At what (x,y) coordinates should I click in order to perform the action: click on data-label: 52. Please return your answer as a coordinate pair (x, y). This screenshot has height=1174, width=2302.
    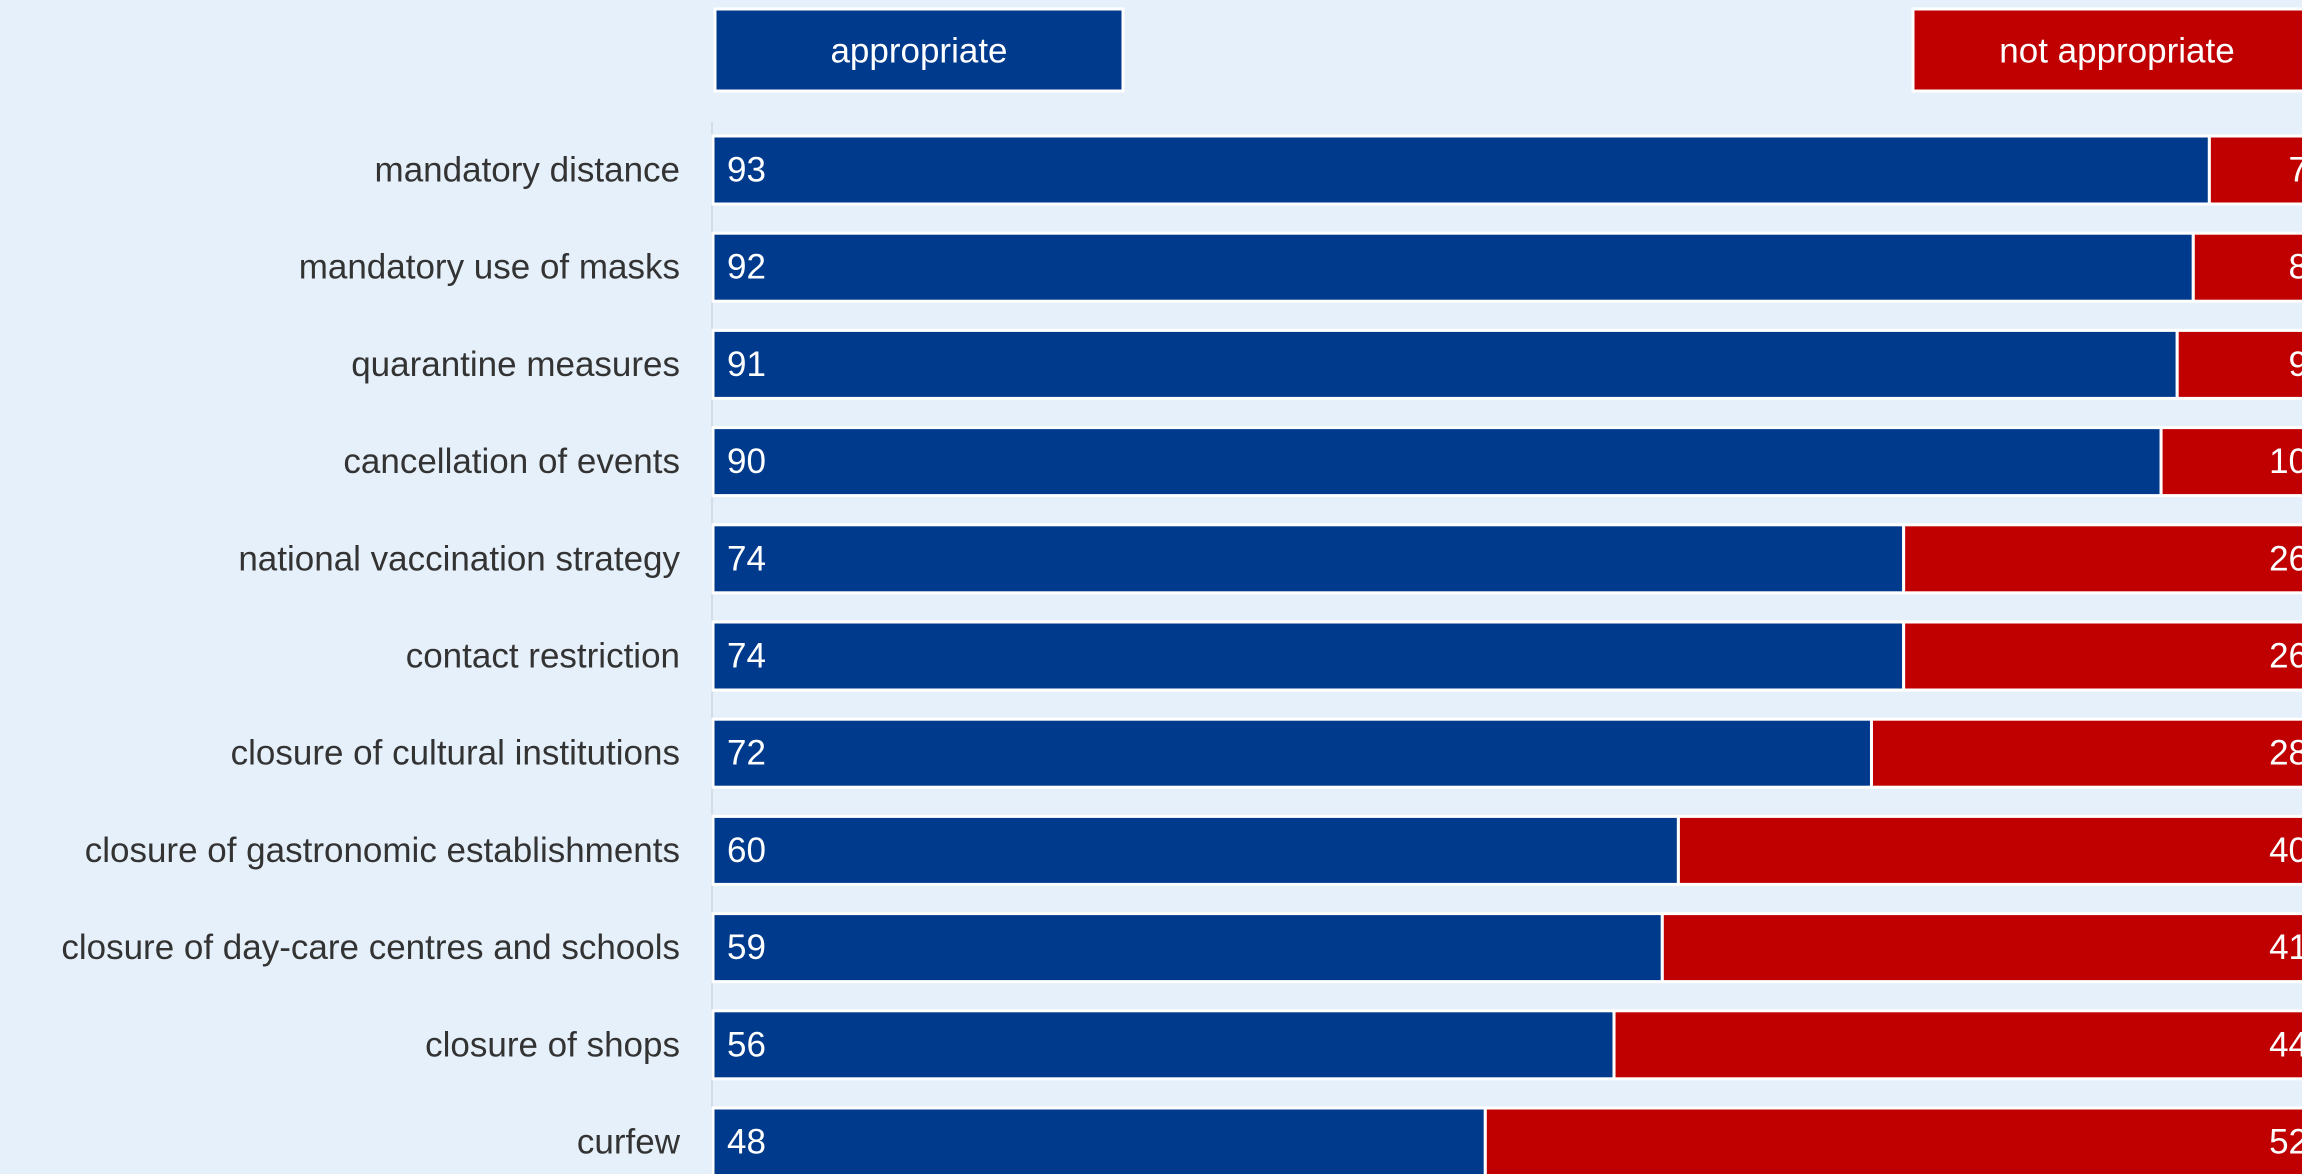
    Looking at the image, I should click on (2285, 1142).